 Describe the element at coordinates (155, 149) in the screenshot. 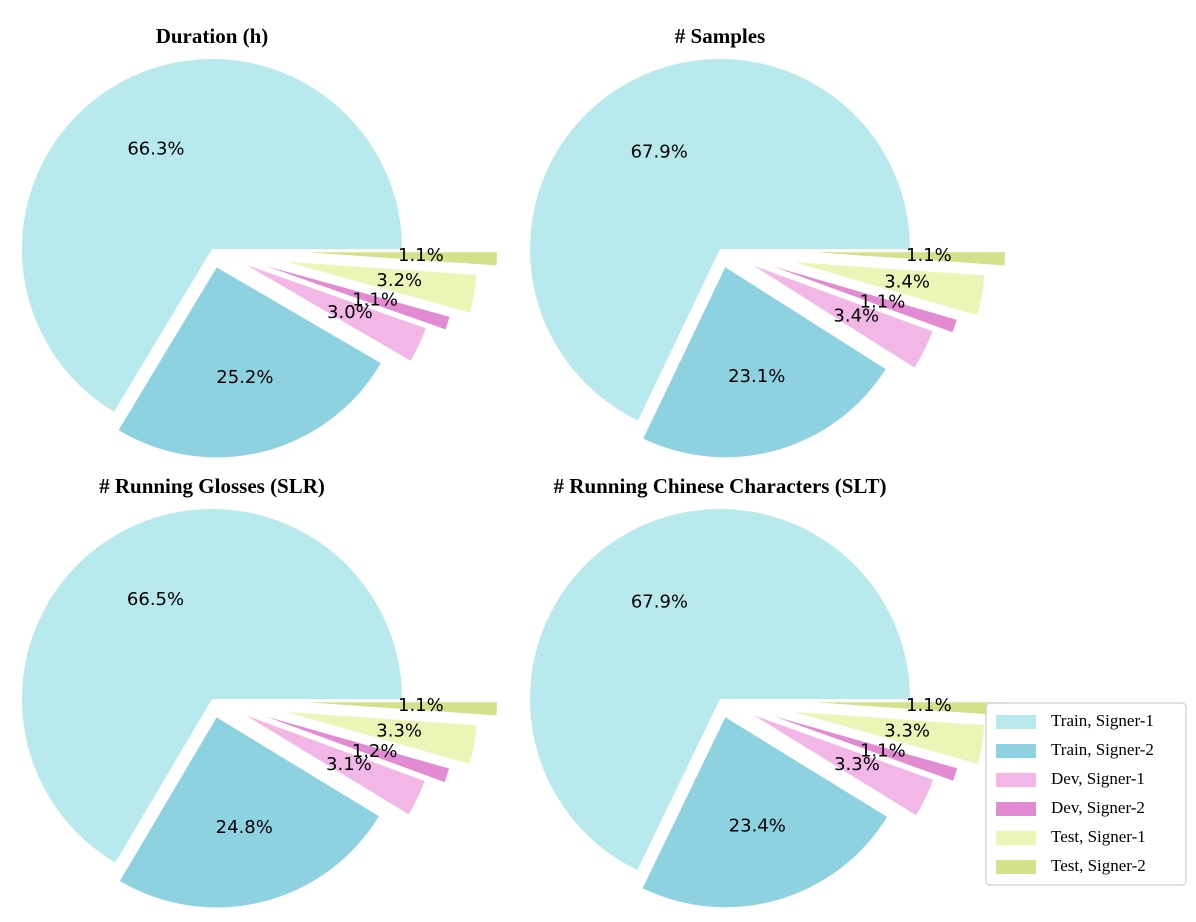

I see `slice-label: 66.3%` at that location.